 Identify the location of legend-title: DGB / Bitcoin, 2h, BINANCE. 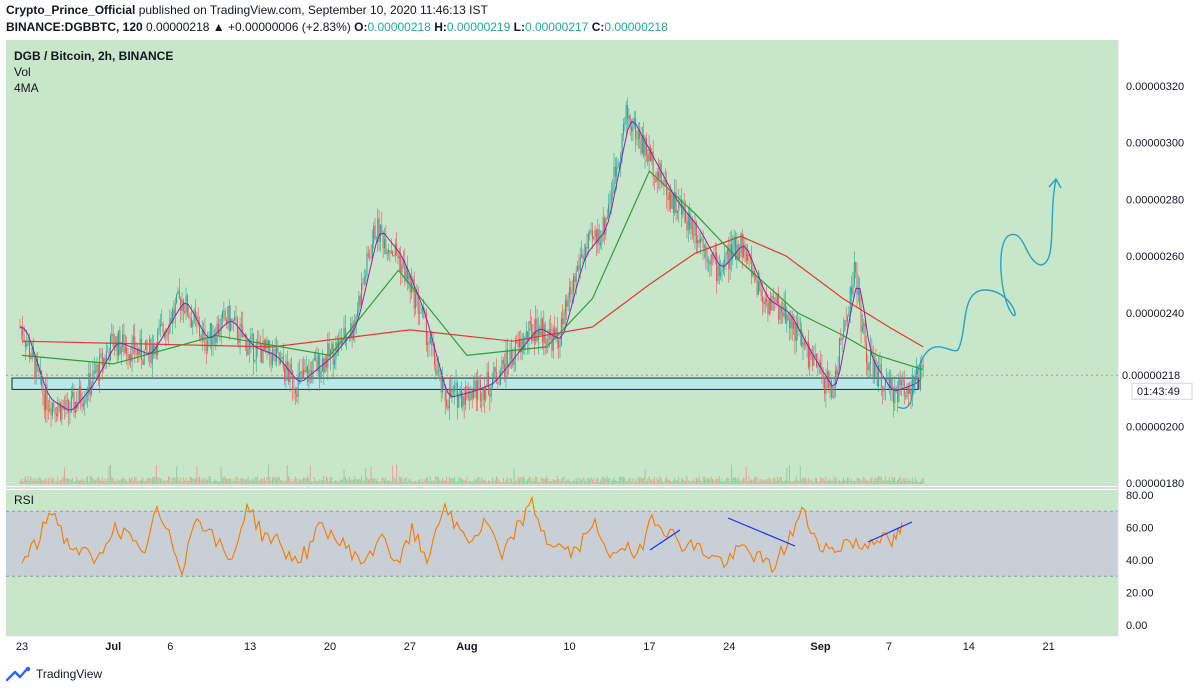
(93, 56).